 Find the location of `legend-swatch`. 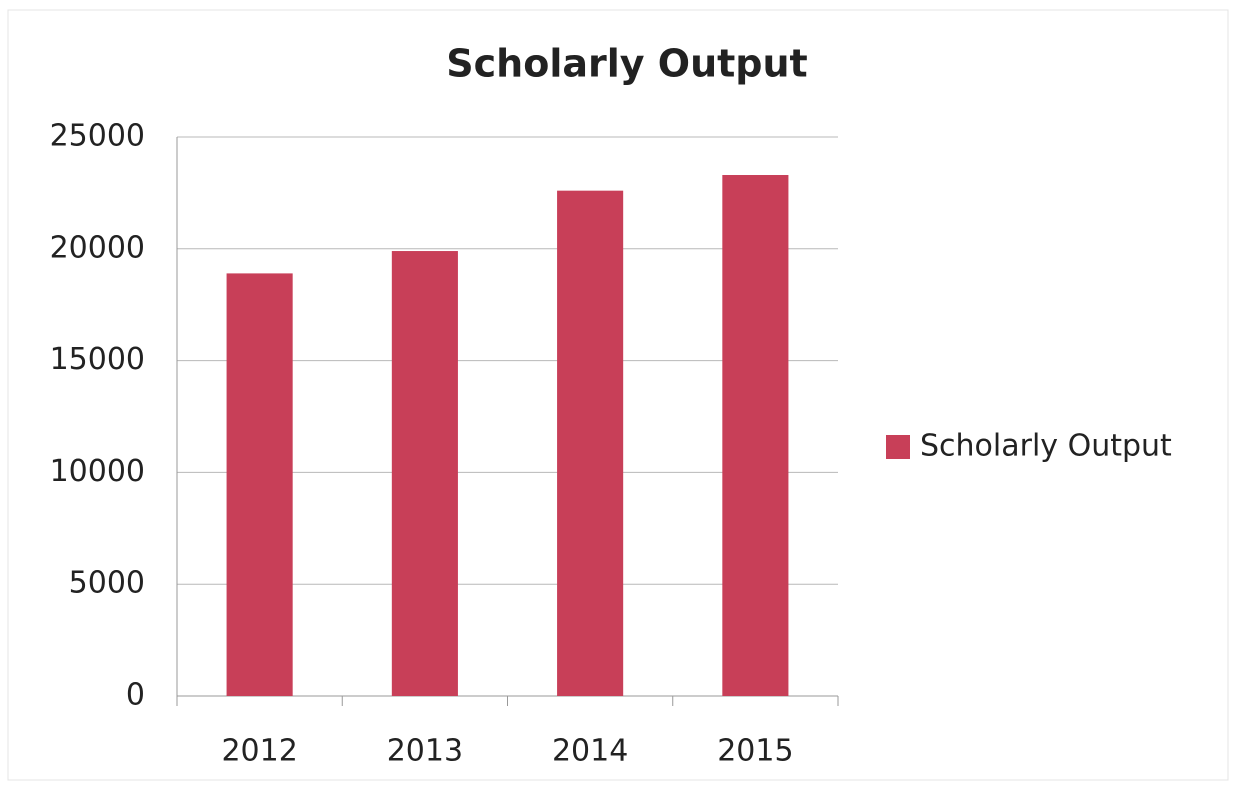

legend-swatch is located at coordinates (898, 447).